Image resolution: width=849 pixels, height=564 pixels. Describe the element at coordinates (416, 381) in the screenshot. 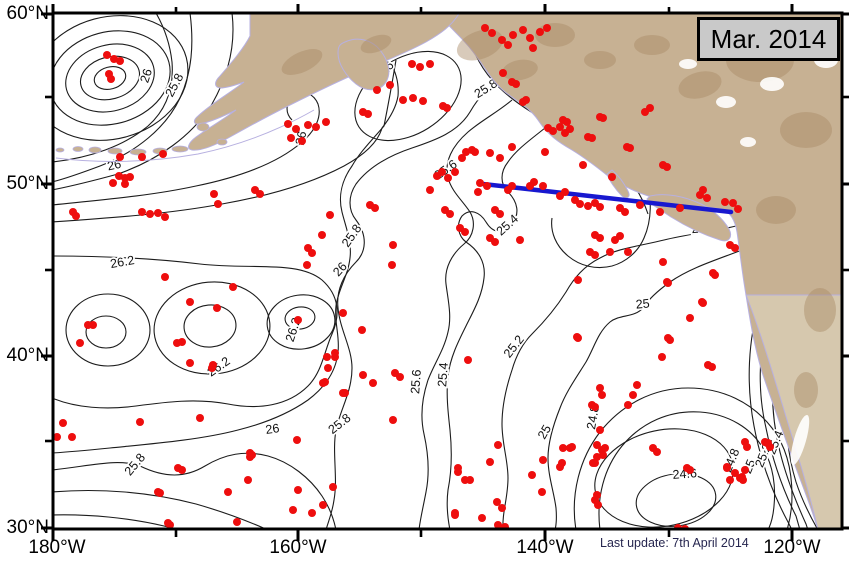

I see `contour-label: 25.6` at that location.